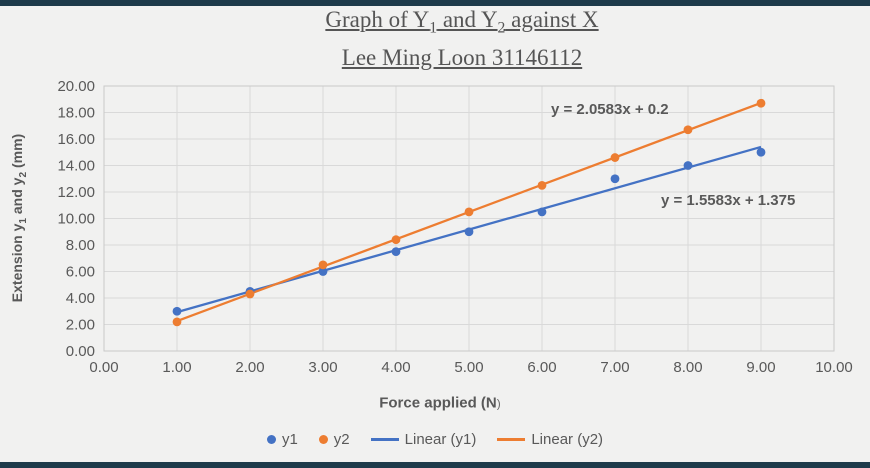 The height and width of the screenshot is (468, 870). I want to click on window-bottom-bar, so click(435, 465).